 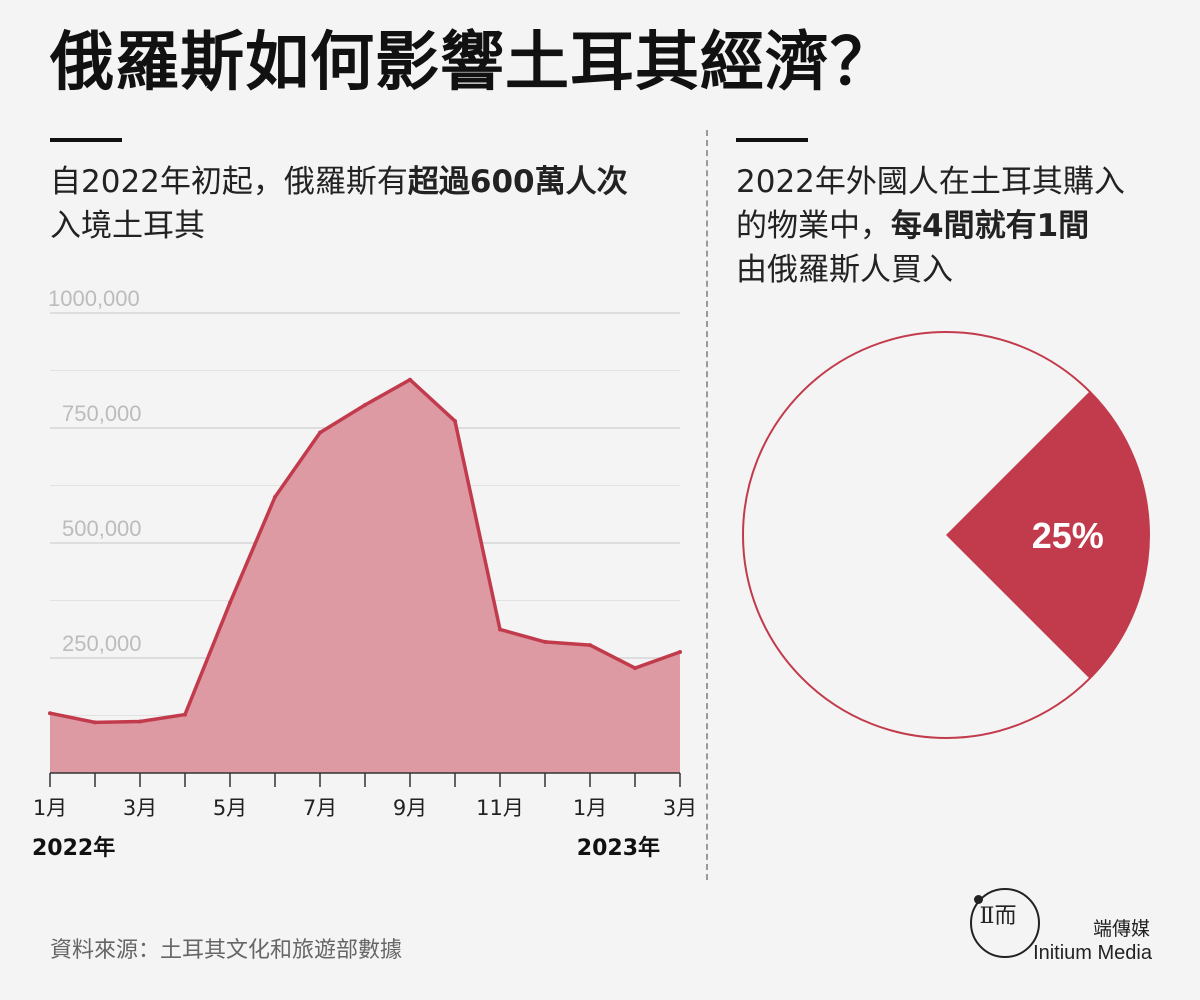 What do you see at coordinates (102, 643) in the screenshot?
I see `y-tick-label: 250,000` at bounding box center [102, 643].